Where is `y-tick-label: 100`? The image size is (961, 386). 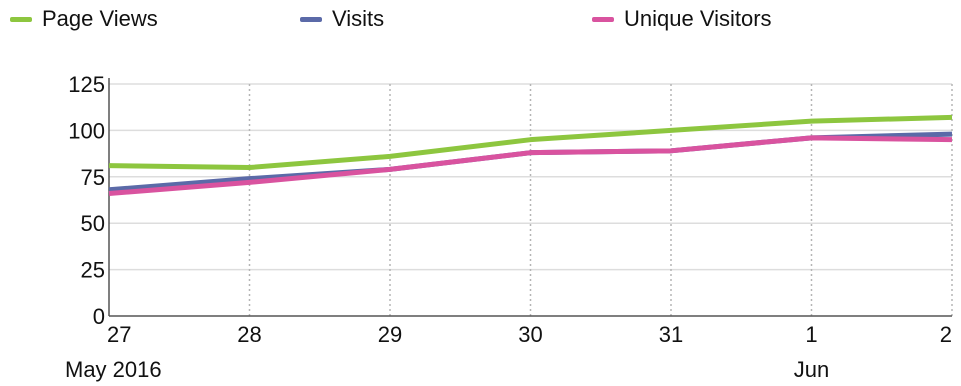 y-tick-label: 100 is located at coordinates (86, 130).